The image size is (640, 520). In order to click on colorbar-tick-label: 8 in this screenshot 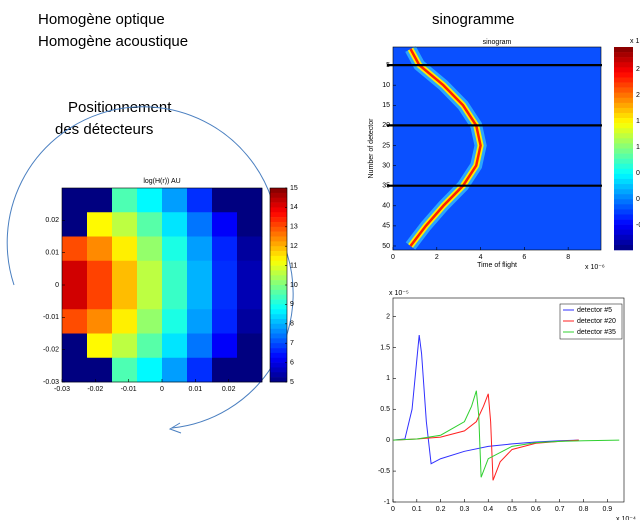, I will do `click(292, 324)`.